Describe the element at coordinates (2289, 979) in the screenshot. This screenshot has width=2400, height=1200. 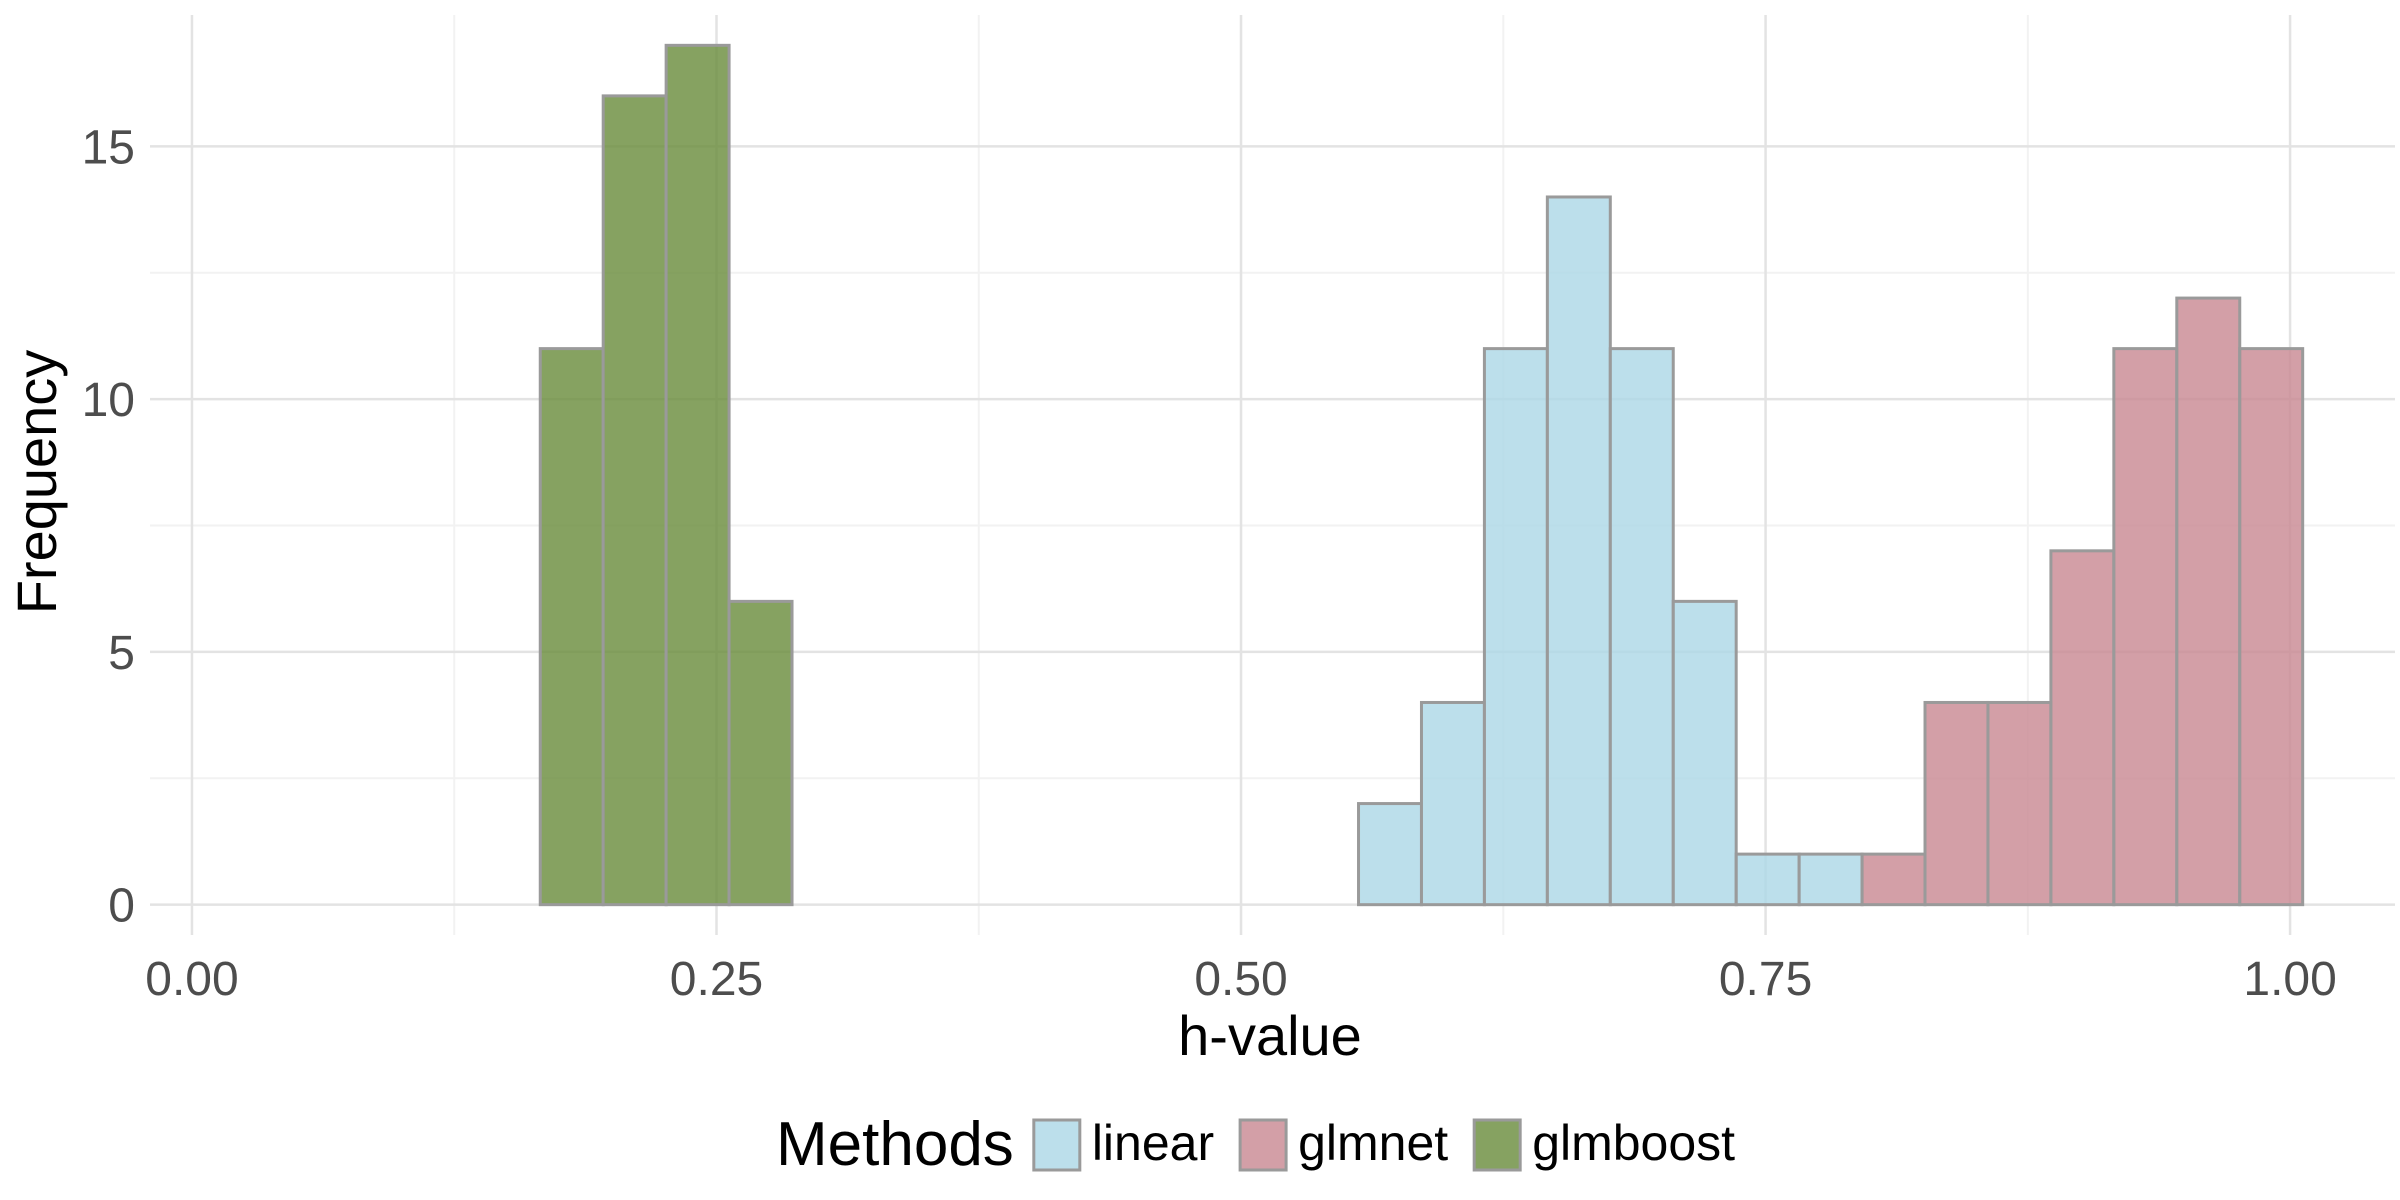
I see `x-tick-label: 1.00` at that location.